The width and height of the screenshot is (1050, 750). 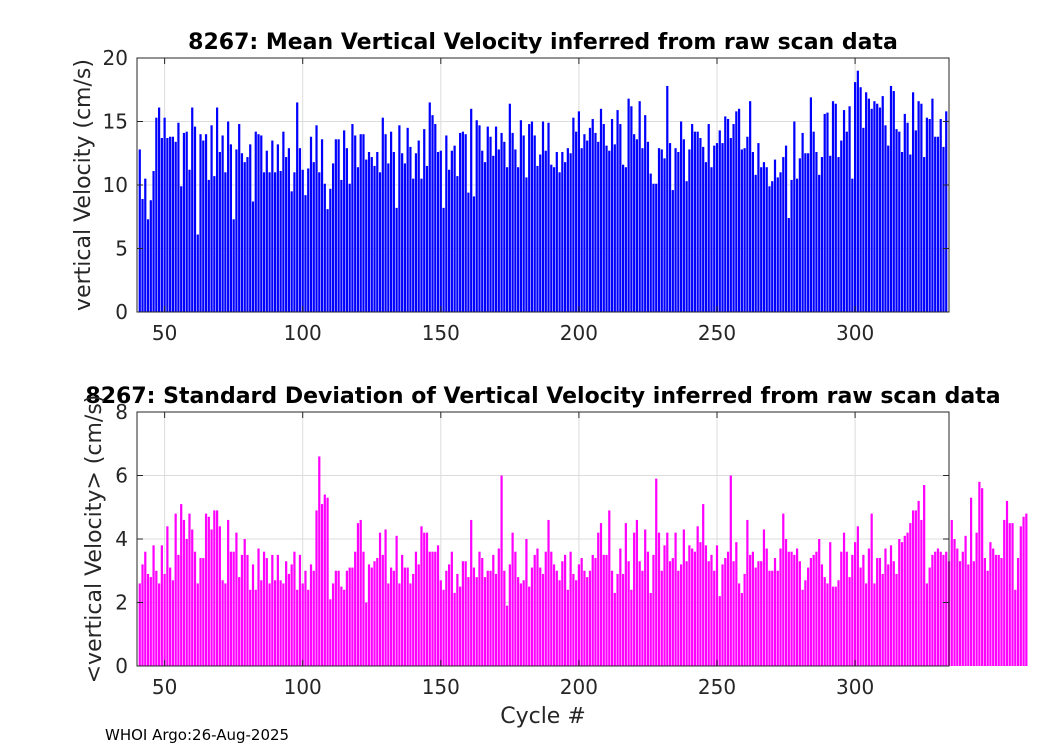 I want to click on y-tick-label-10: 10, so click(x=115, y=185).